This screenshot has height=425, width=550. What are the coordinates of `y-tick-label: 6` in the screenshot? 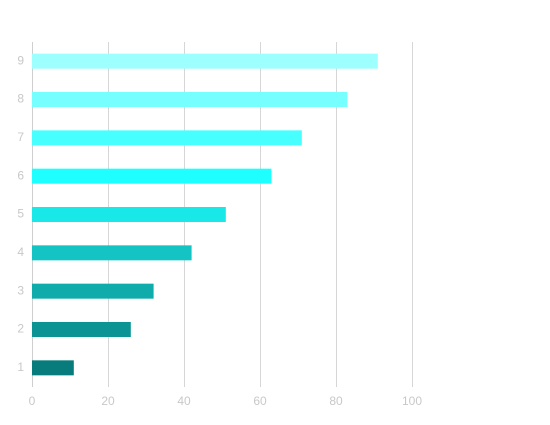 It's located at (20, 175).